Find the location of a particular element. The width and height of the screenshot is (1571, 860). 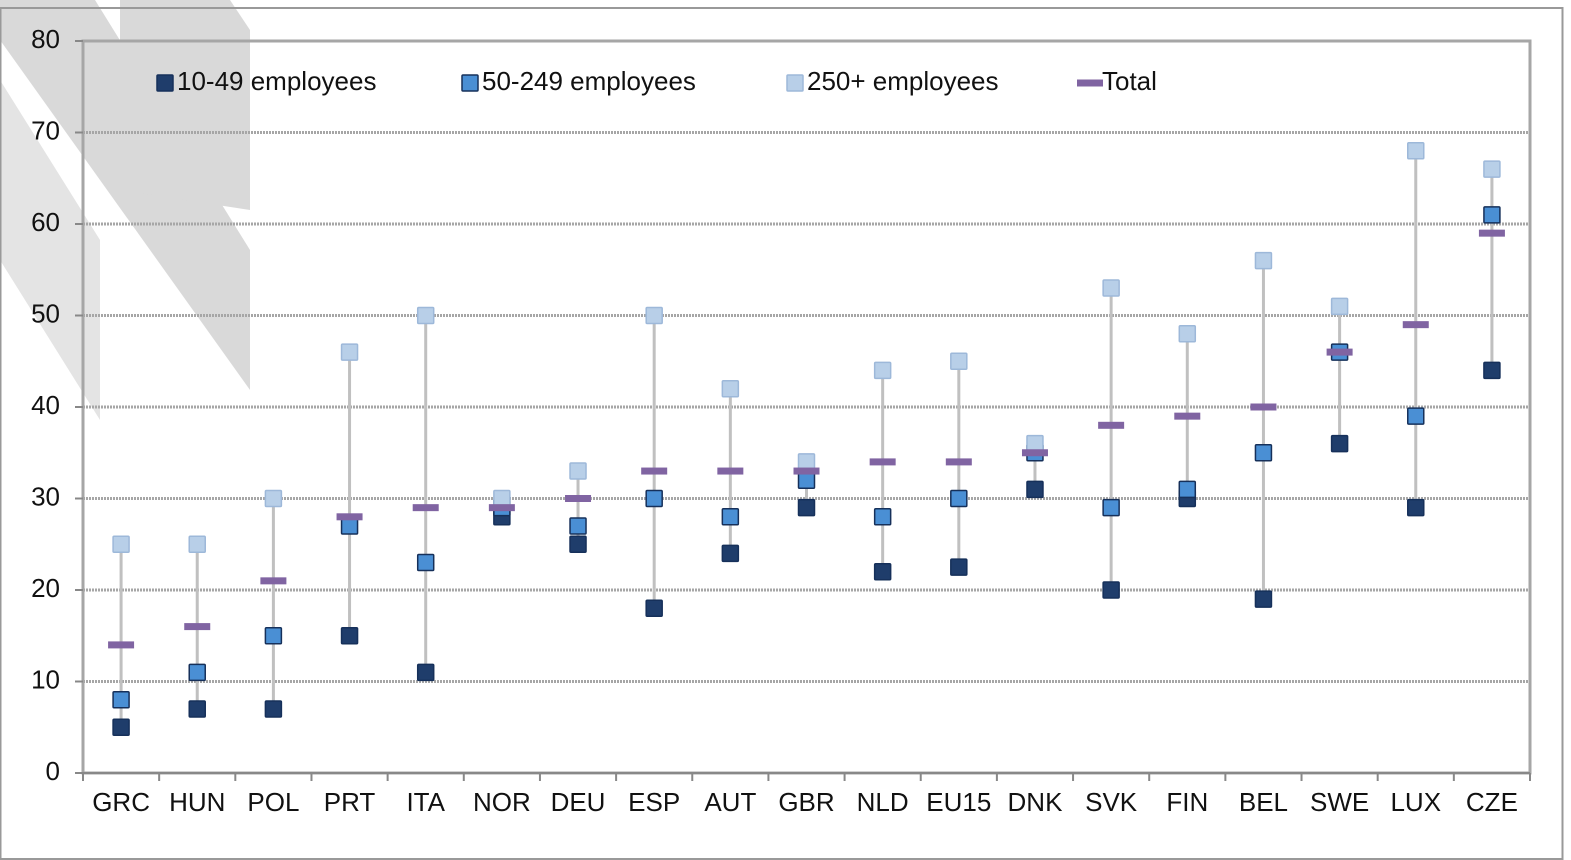

x-tick-label: SWE is located at coordinates (1339, 802).